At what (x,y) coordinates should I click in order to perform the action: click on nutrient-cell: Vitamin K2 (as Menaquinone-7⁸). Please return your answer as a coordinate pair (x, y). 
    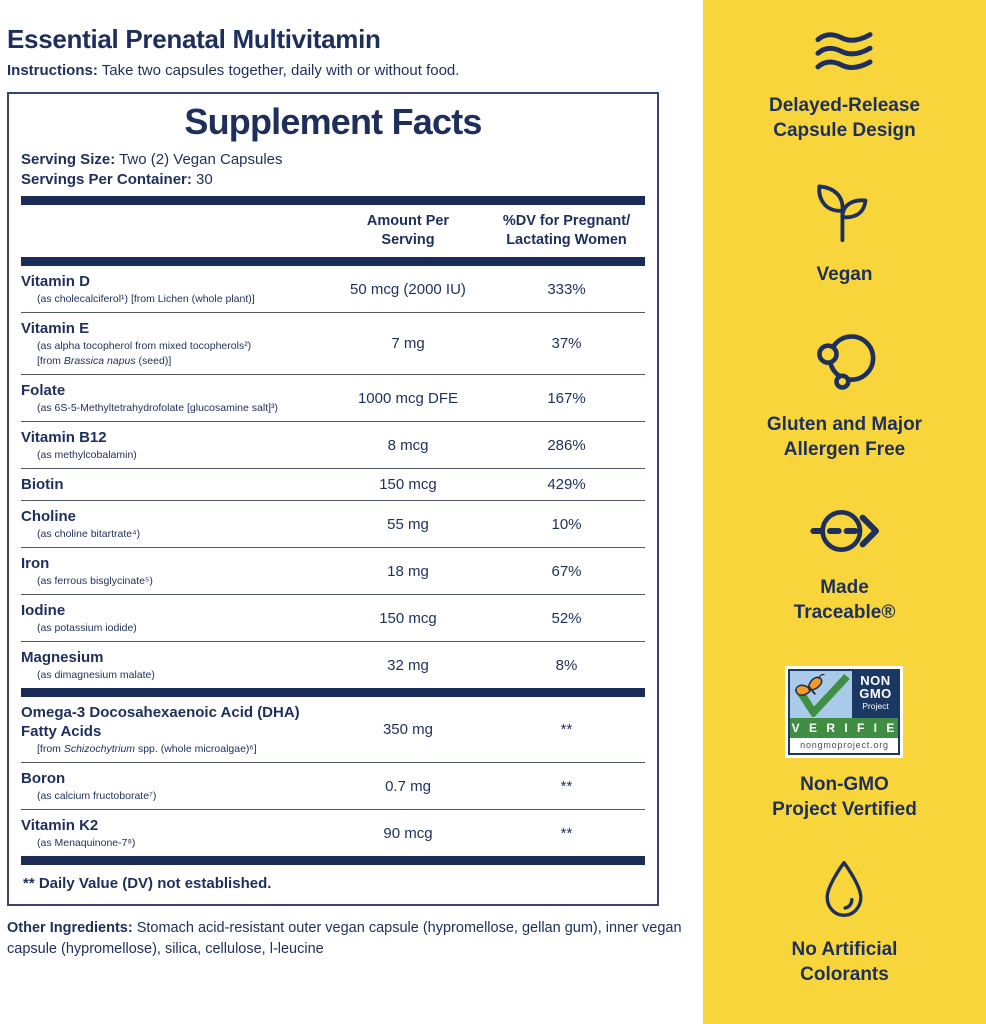
    Looking at the image, I should click on (174, 833).